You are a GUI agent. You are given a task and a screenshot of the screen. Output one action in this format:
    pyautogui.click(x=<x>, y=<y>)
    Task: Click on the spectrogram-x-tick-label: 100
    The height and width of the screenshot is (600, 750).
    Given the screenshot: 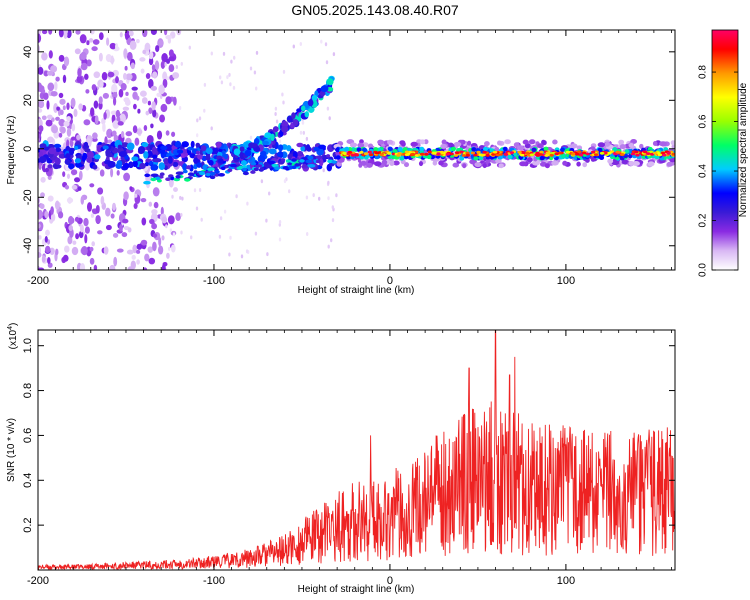 What is the action you would take?
    pyautogui.click(x=566, y=281)
    